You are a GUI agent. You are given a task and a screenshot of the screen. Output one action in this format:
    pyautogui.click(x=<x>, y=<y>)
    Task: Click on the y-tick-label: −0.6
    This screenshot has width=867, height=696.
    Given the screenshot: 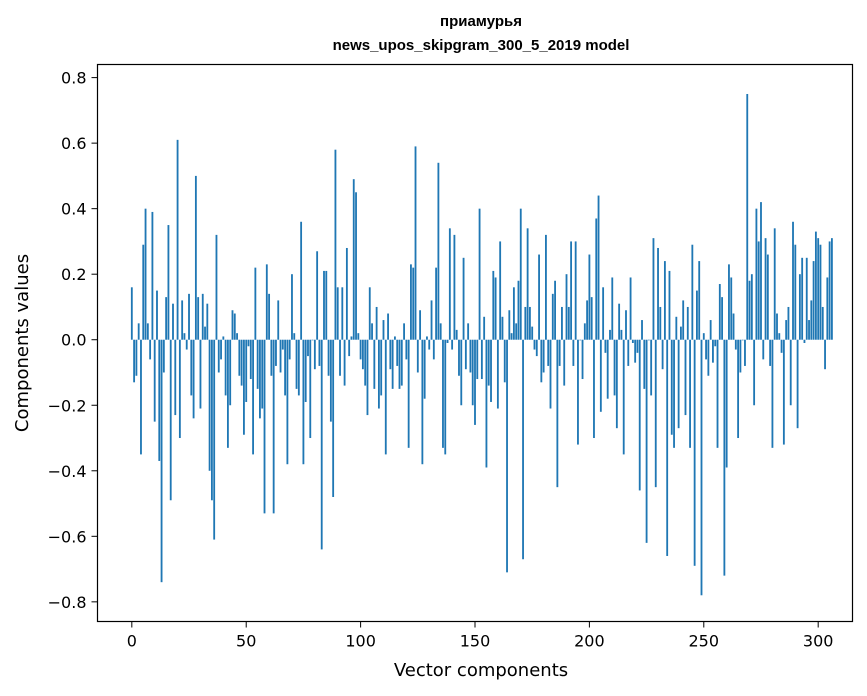 What is the action you would take?
    pyautogui.click(x=67, y=536)
    